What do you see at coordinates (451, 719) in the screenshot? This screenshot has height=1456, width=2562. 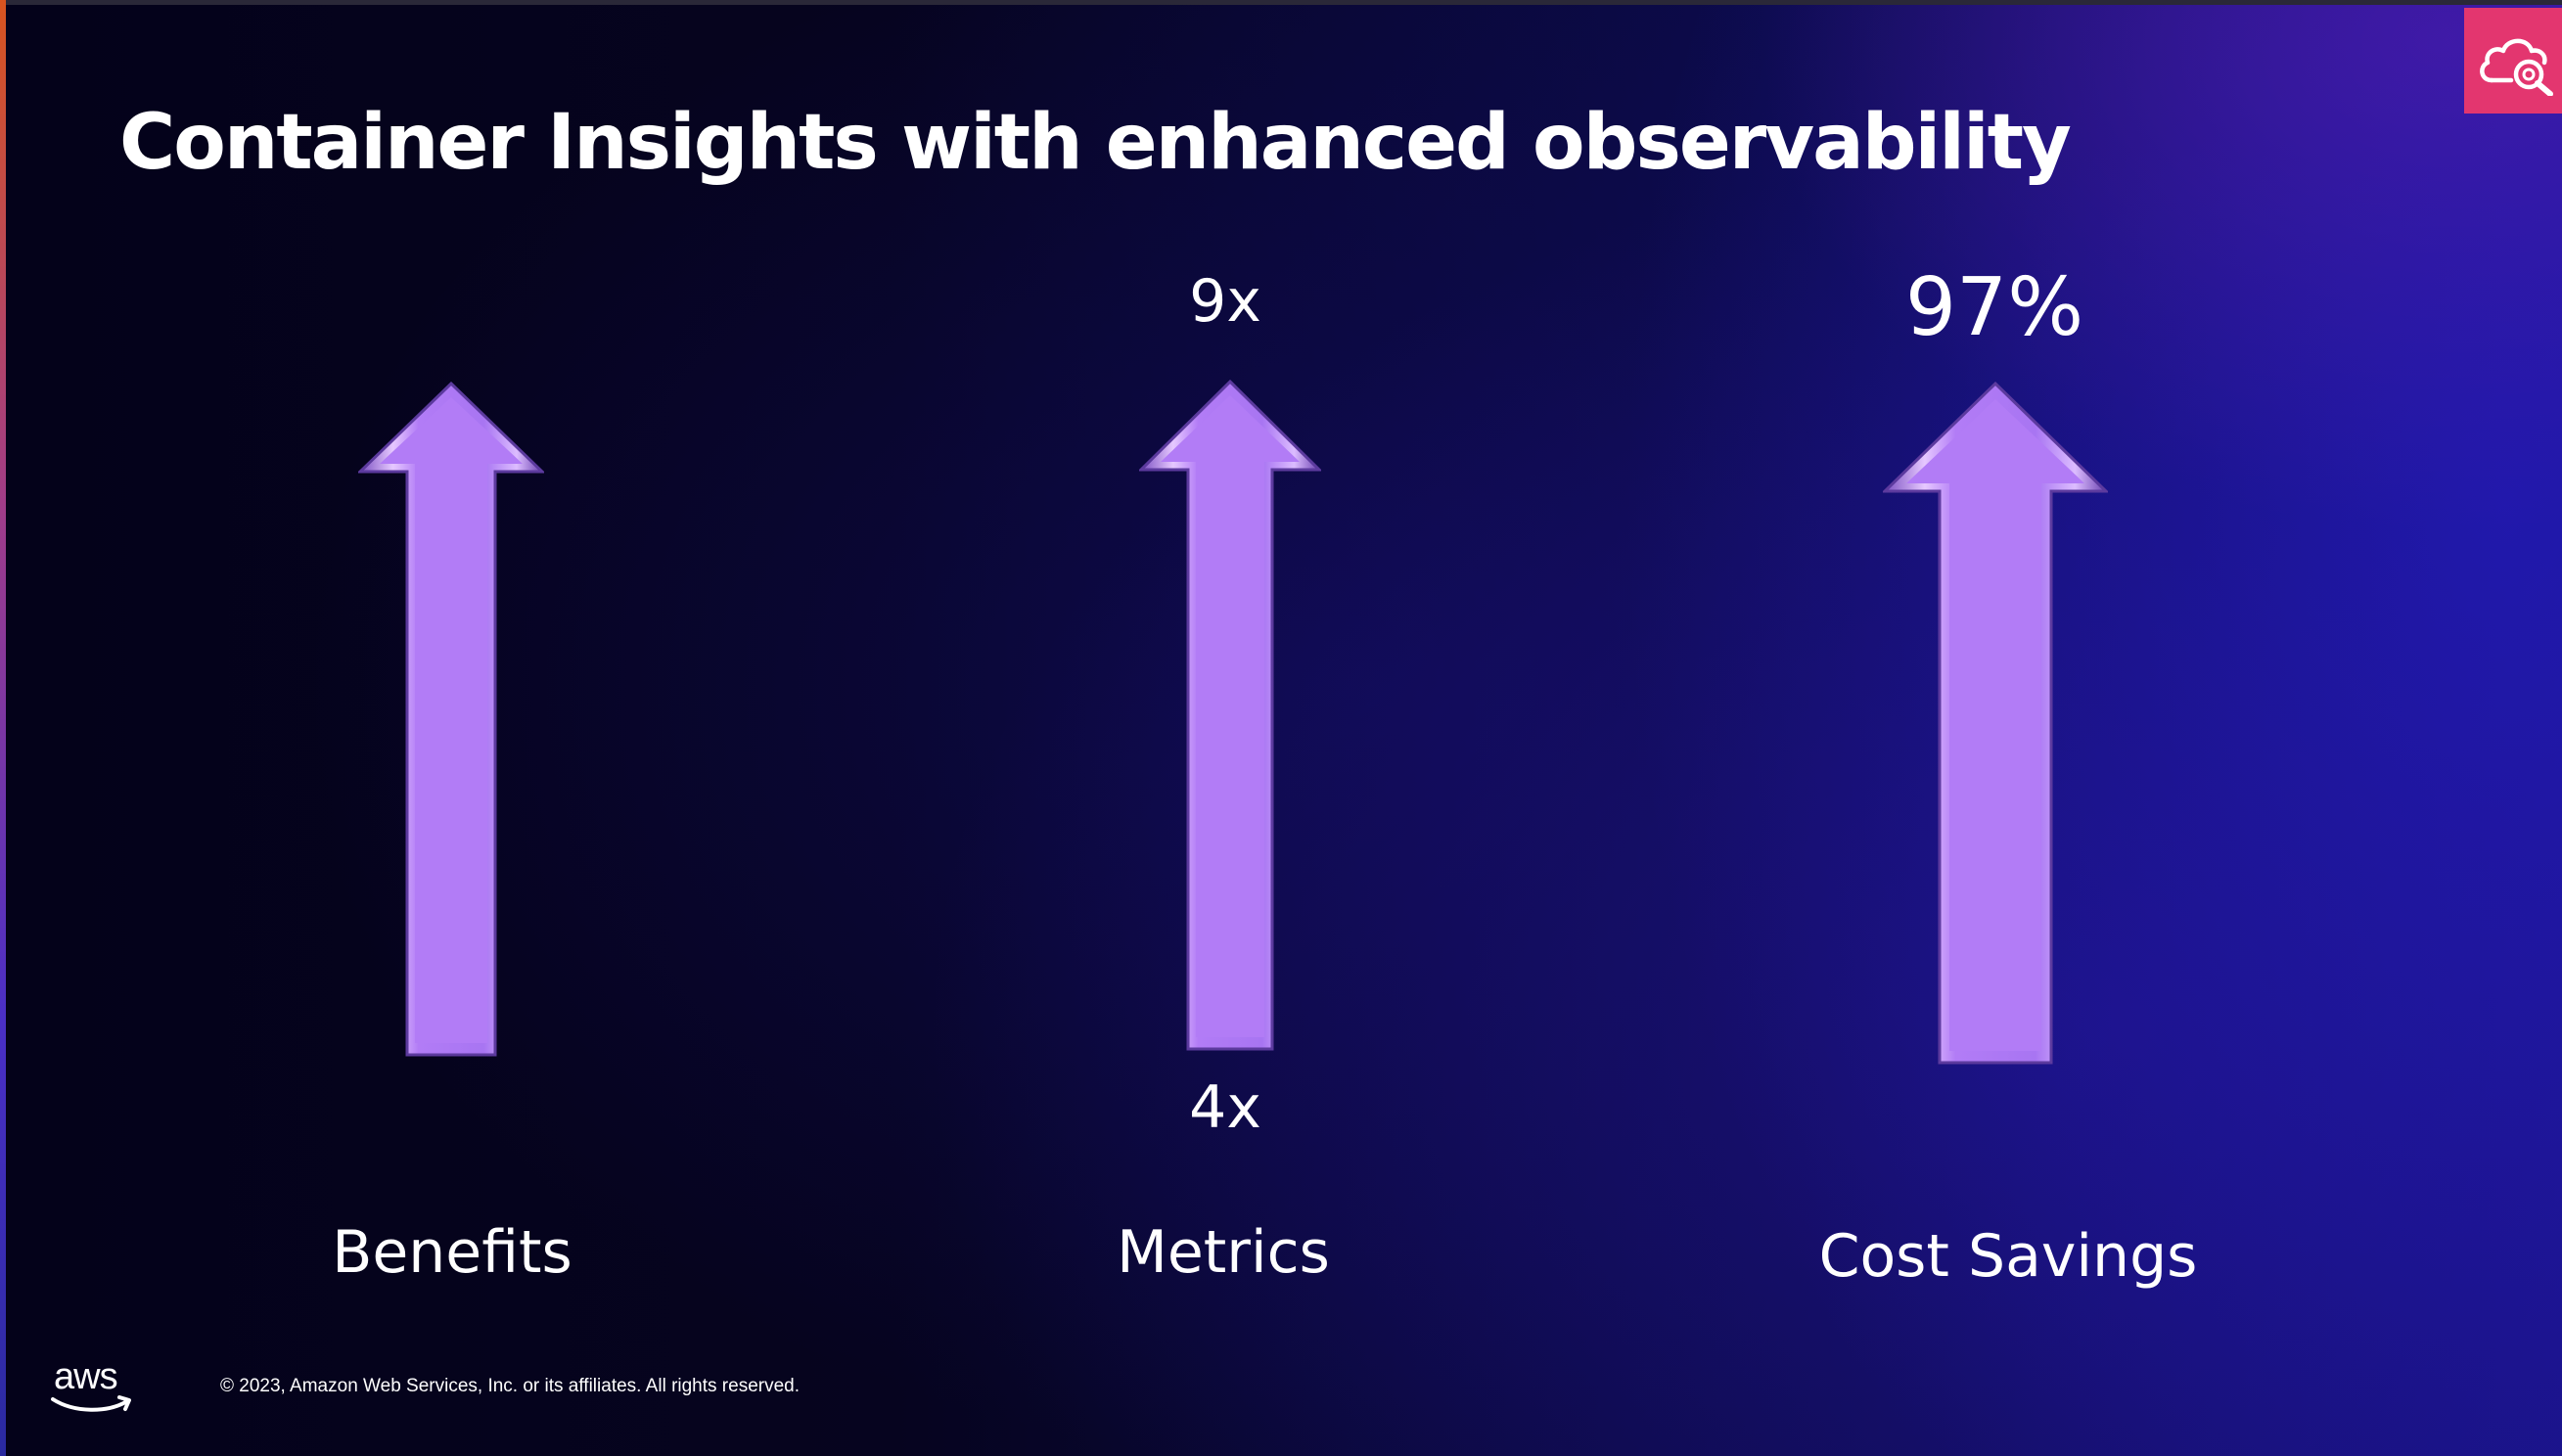 I see `benefits-arrow` at bounding box center [451, 719].